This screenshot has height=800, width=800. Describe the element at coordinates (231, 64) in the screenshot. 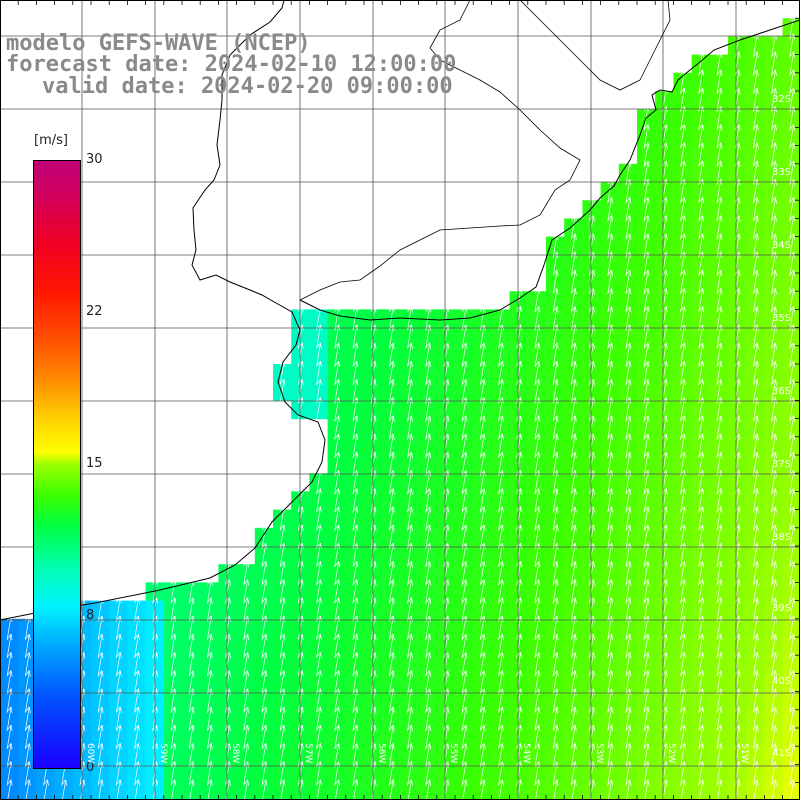

I see `forecast-date: forecast date: 2024-02-10 12:00:00` at that location.